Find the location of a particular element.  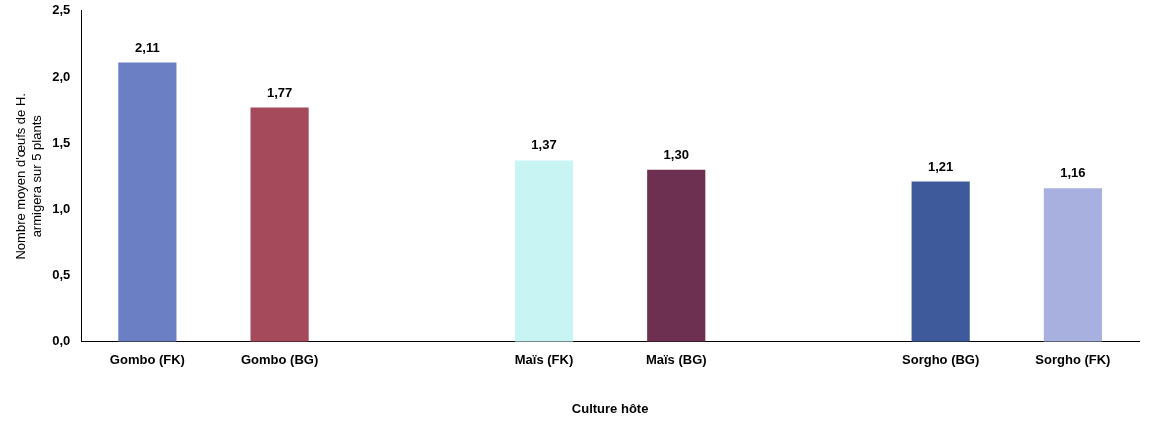

x-tick-label: Gombo (FK) is located at coordinates (147, 360).